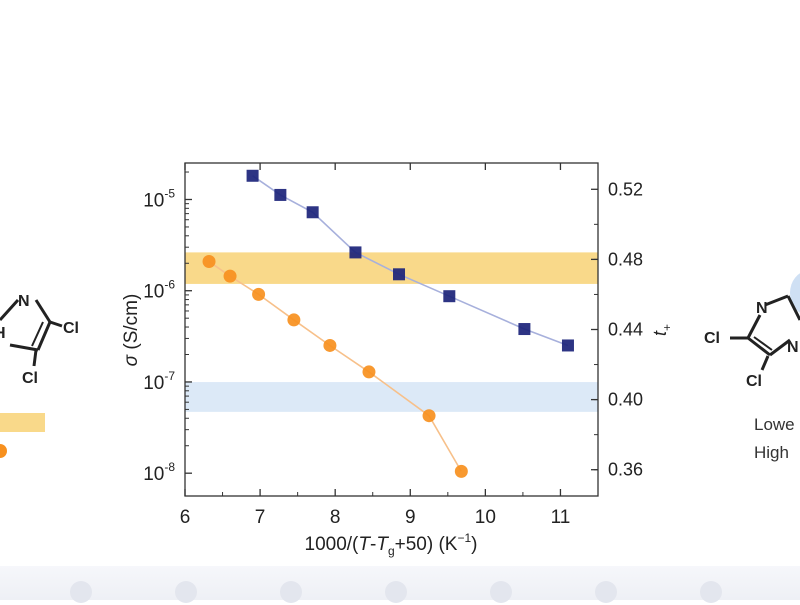  What do you see at coordinates (561, 517) in the screenshot?
I see `x-tick-label: 11` at bounding box center [561, 517].